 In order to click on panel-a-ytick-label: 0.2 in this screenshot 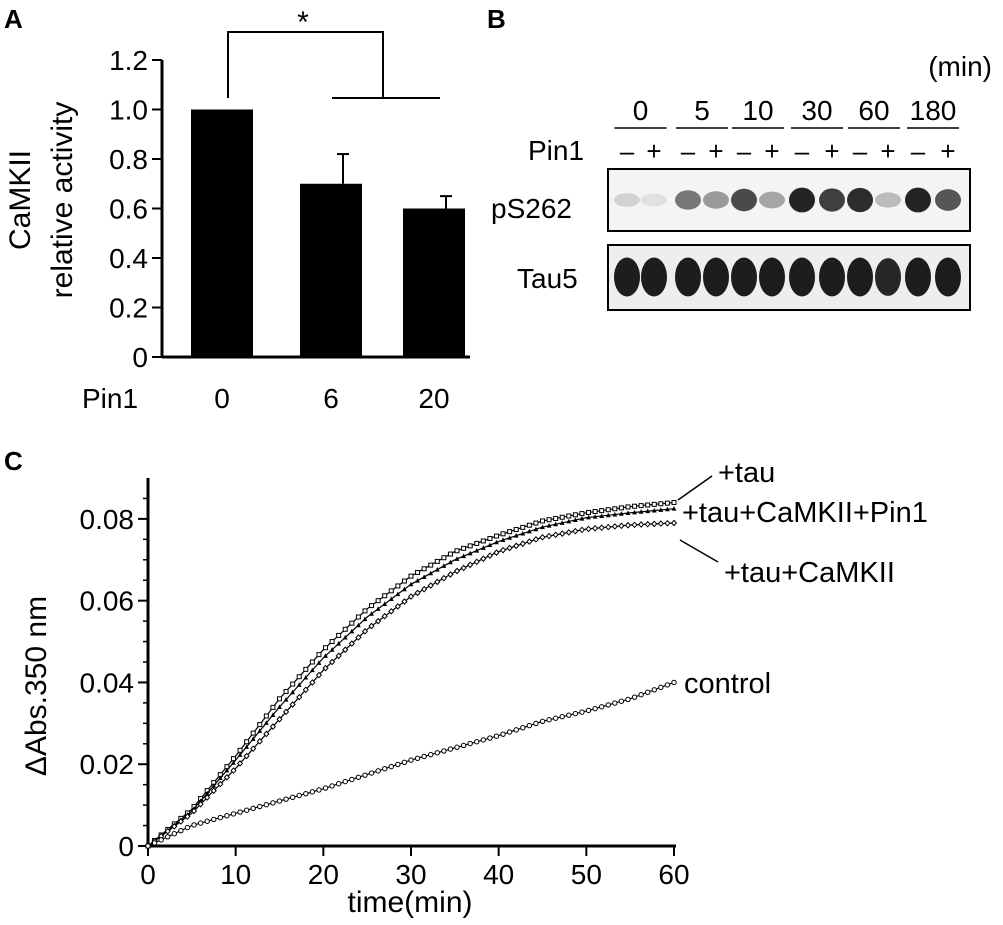, I will do `click(128, 308)`.